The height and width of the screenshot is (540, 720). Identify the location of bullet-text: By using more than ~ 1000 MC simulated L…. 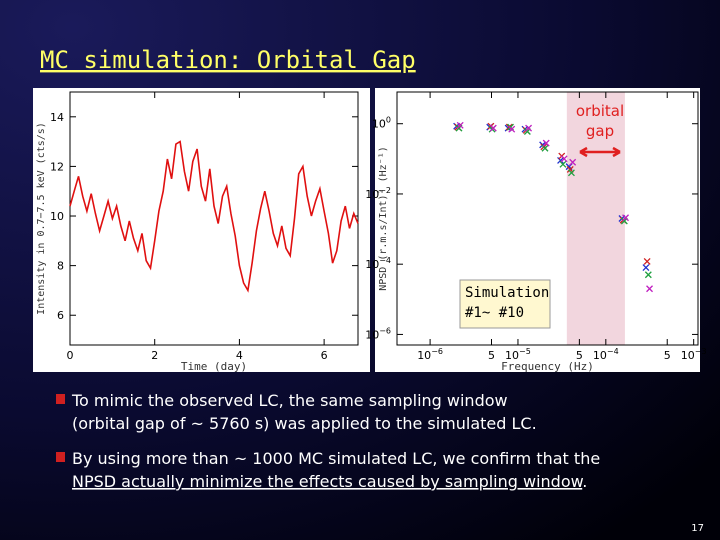
(336, 458).